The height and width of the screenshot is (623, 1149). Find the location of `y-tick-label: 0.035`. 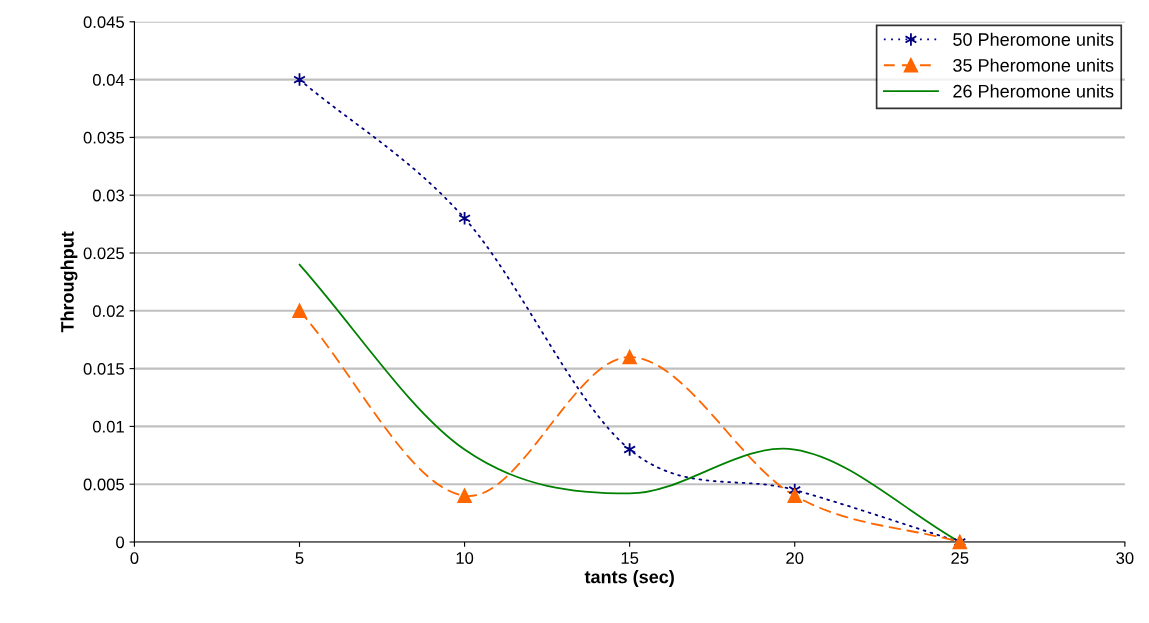

y-tick-label: 0.035 is located at coordinates (104, 137).